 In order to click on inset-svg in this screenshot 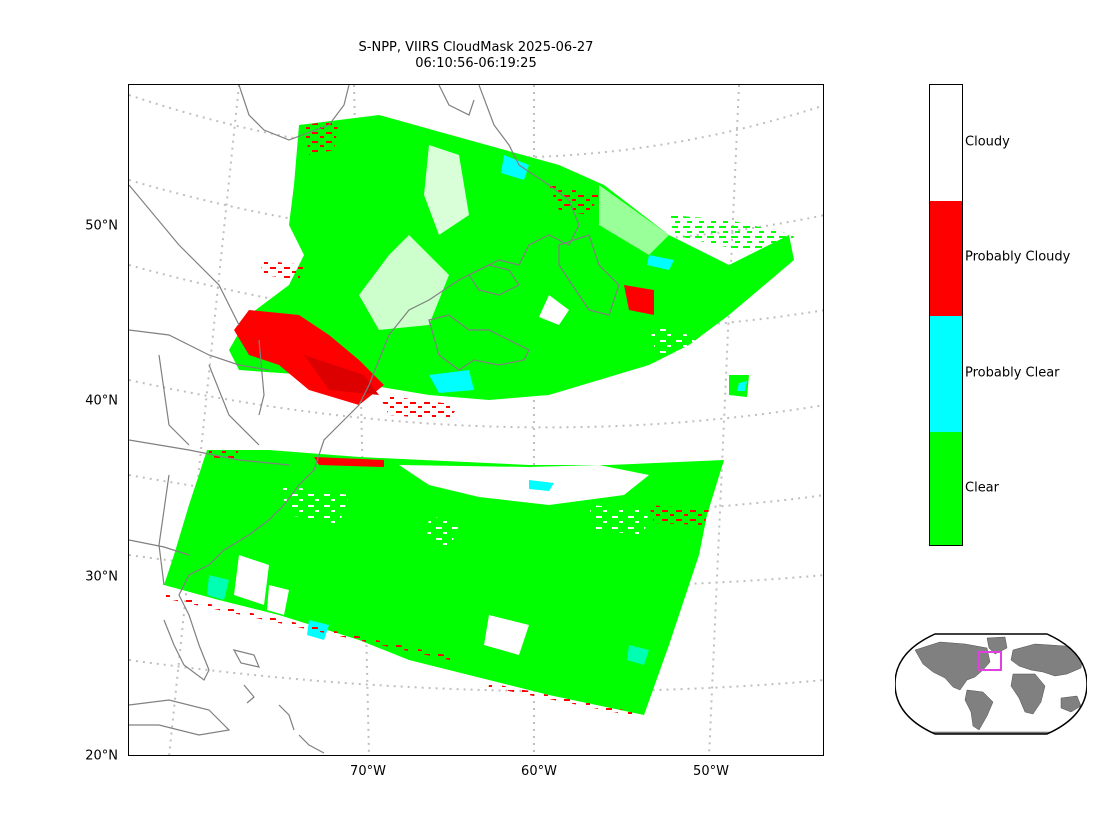, I will do `click(991, 684)`.